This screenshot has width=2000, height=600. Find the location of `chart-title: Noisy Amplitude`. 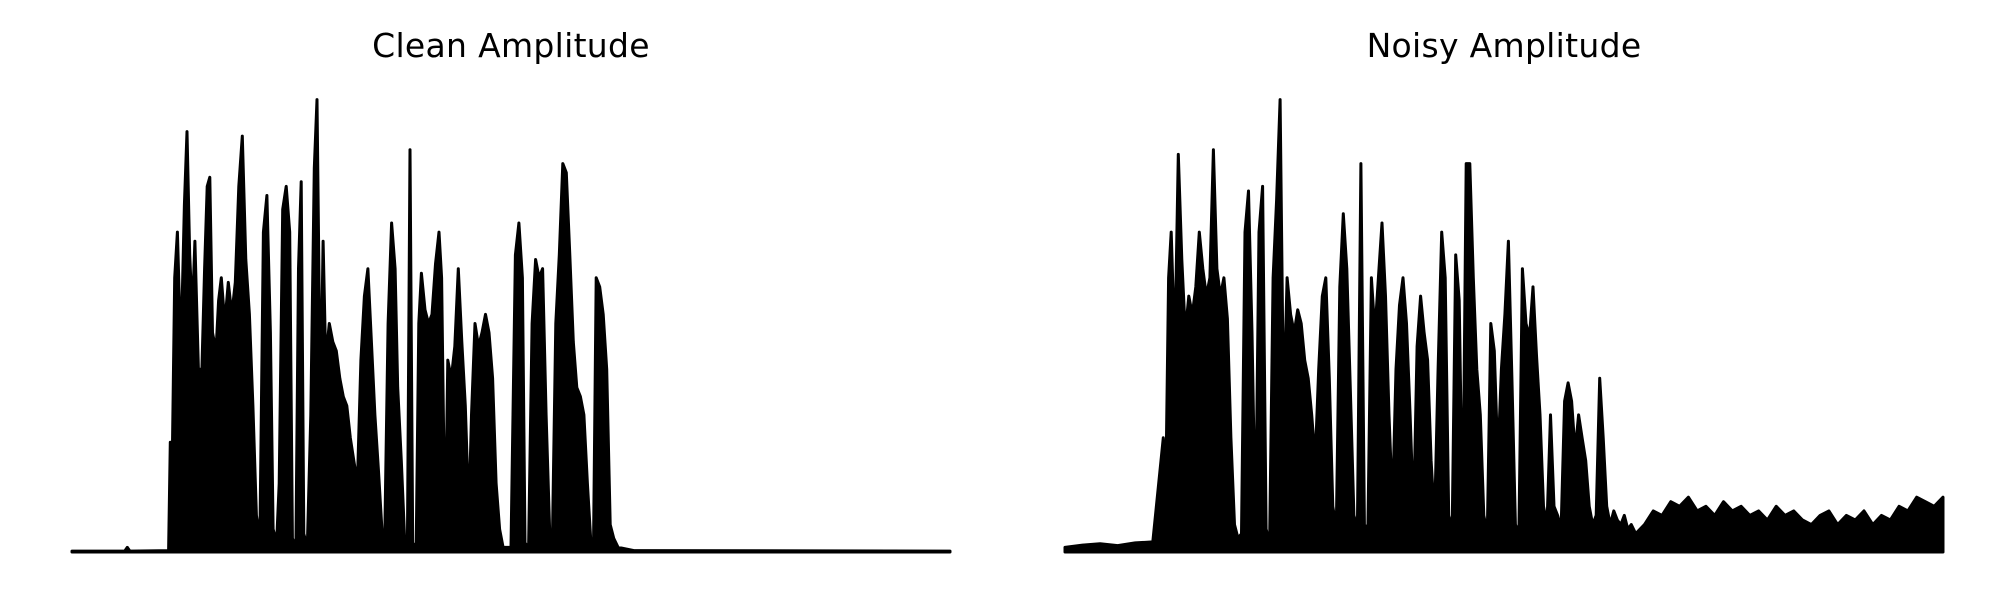

chart-title: Noisy Amplitude is located at coordinates (1504, 45).